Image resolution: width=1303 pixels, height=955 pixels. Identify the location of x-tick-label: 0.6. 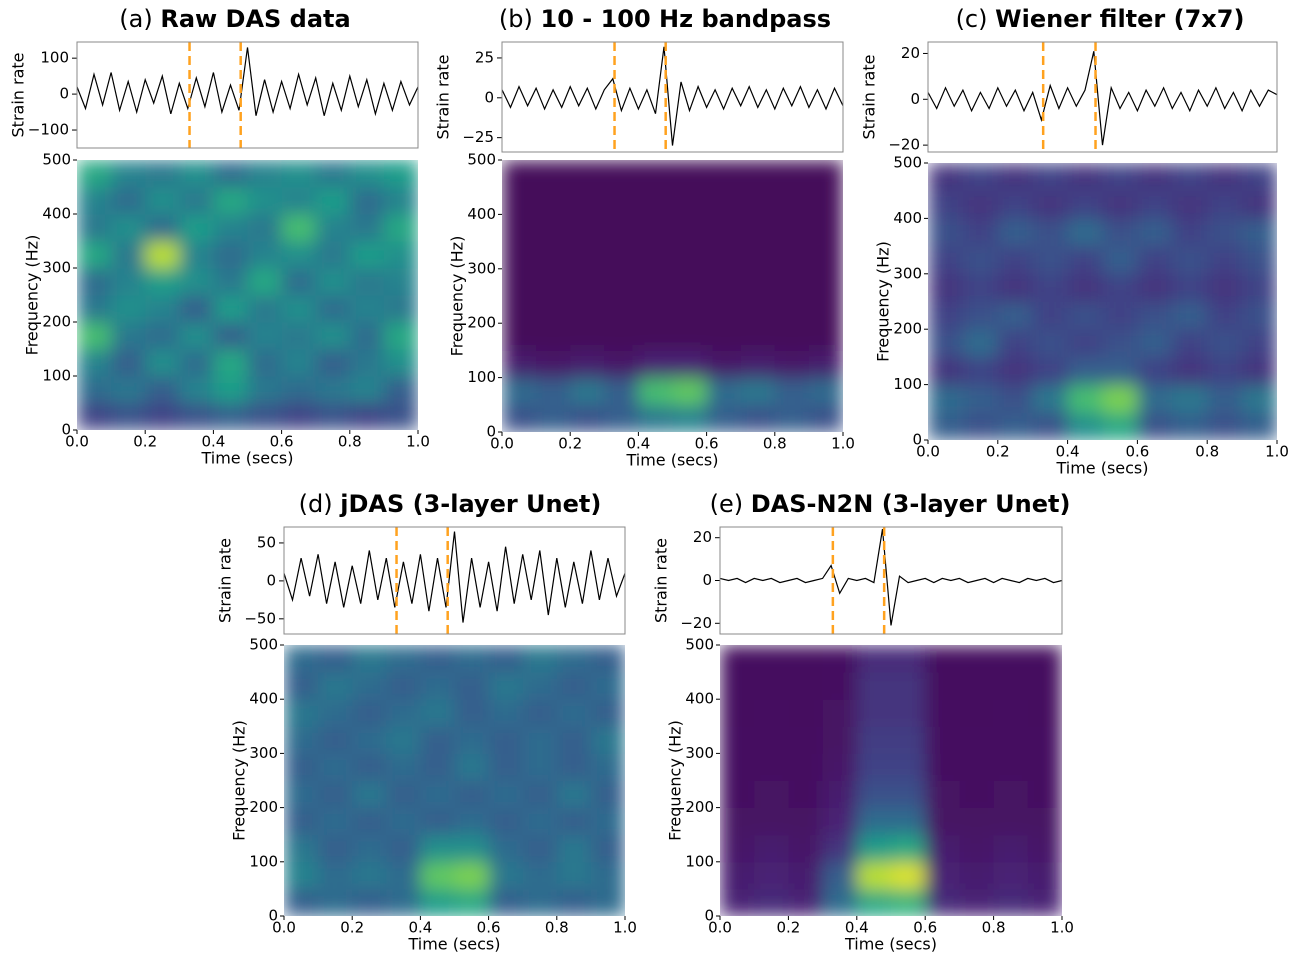
(707, 444).